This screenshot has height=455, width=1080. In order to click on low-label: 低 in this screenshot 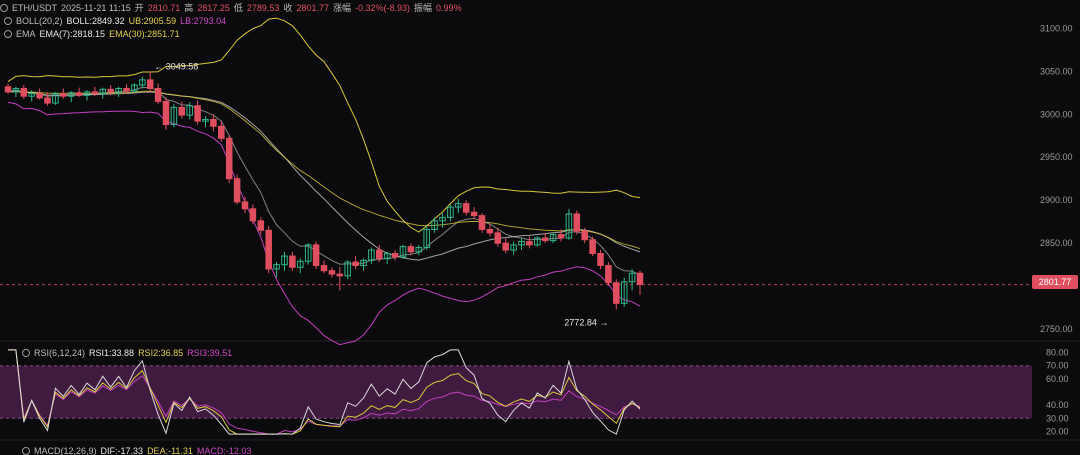, I will do `click(238, 8)`.